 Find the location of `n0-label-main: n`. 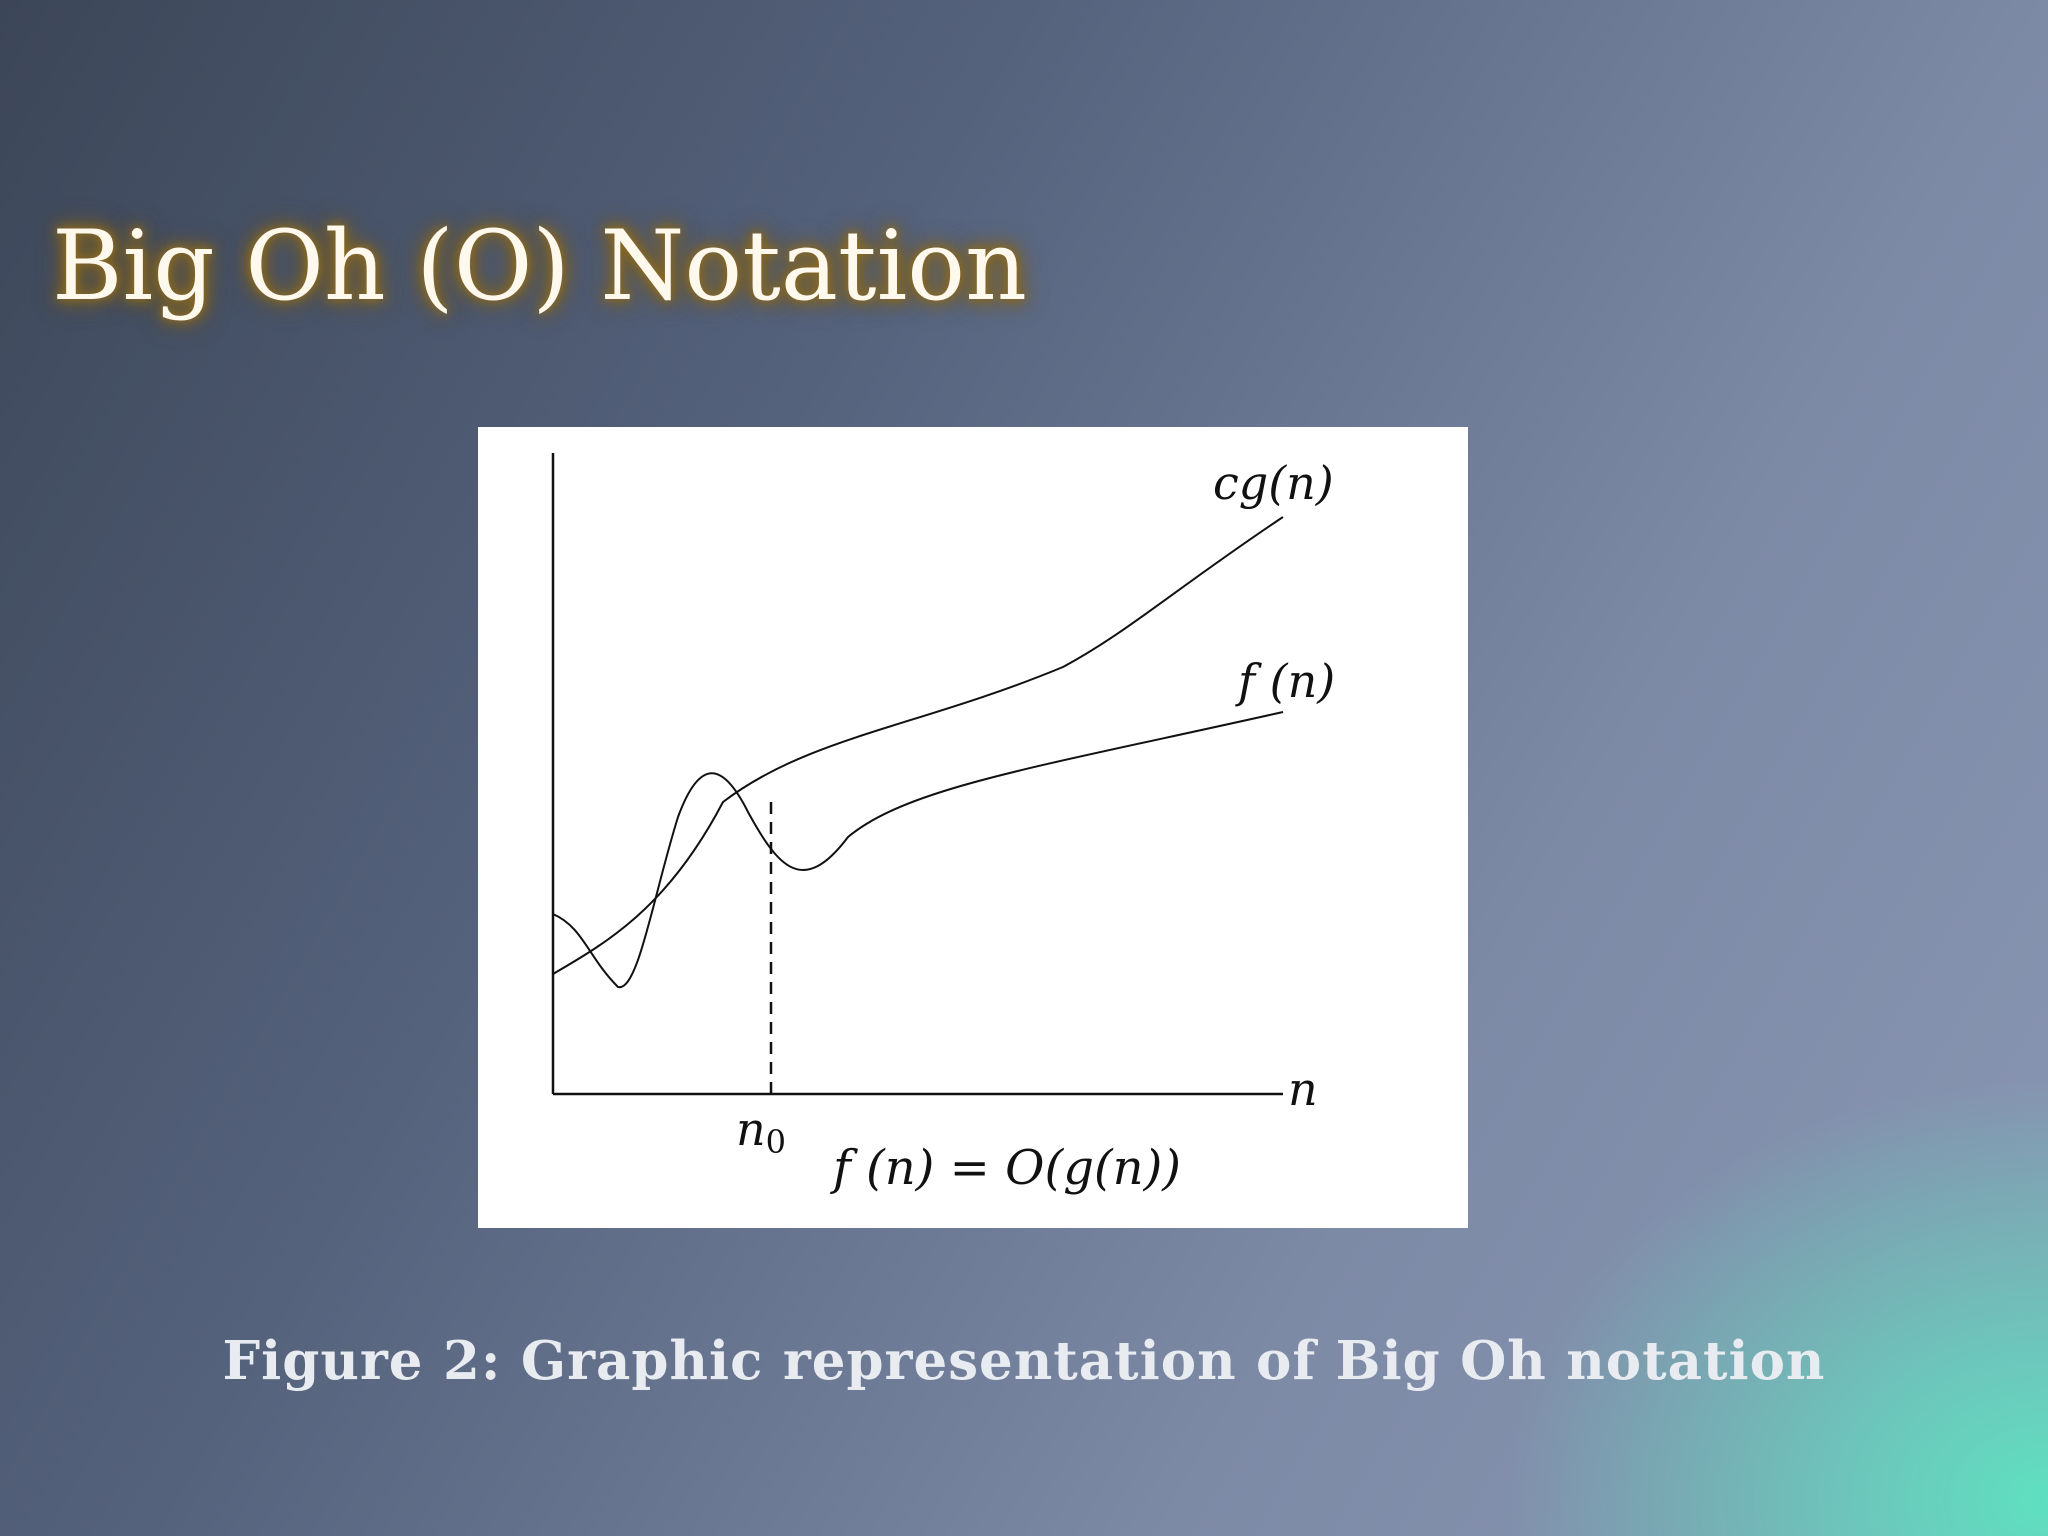

n0-label-main: n is located at coordinates (751, 1129).